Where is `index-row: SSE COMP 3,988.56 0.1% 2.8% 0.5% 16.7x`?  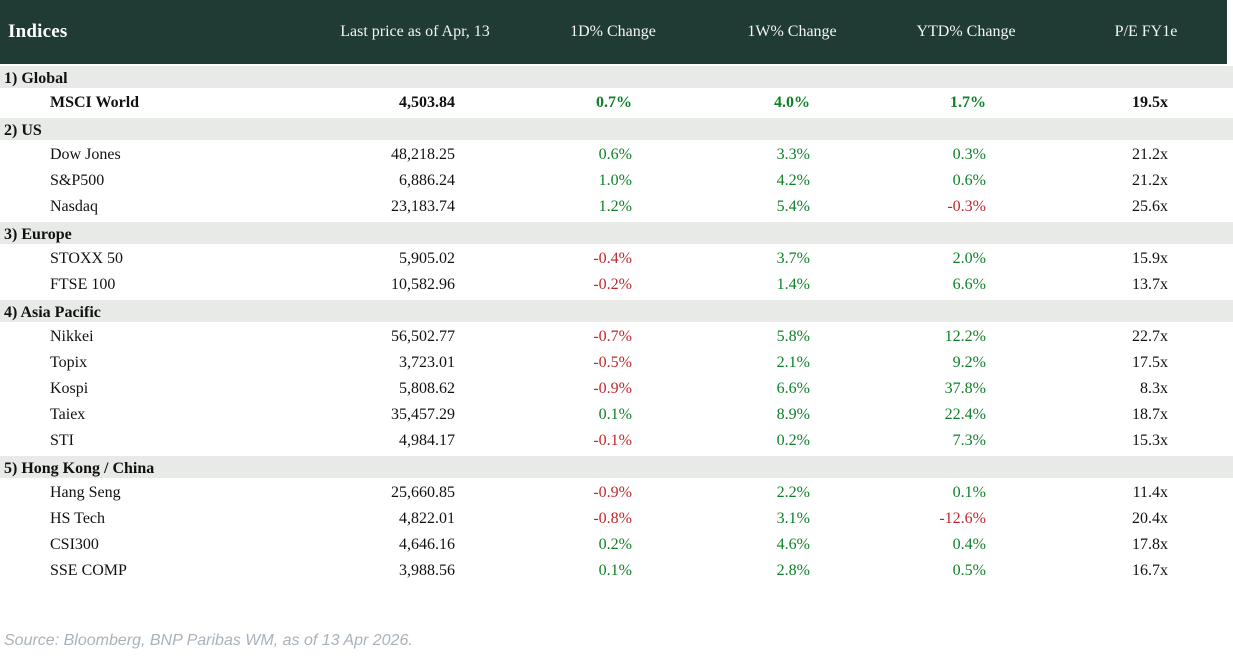
index-row: SSE COMP 3,988.56 0.1% 2.8% 0.5% 16.7x is located at coordinates (616, 571).